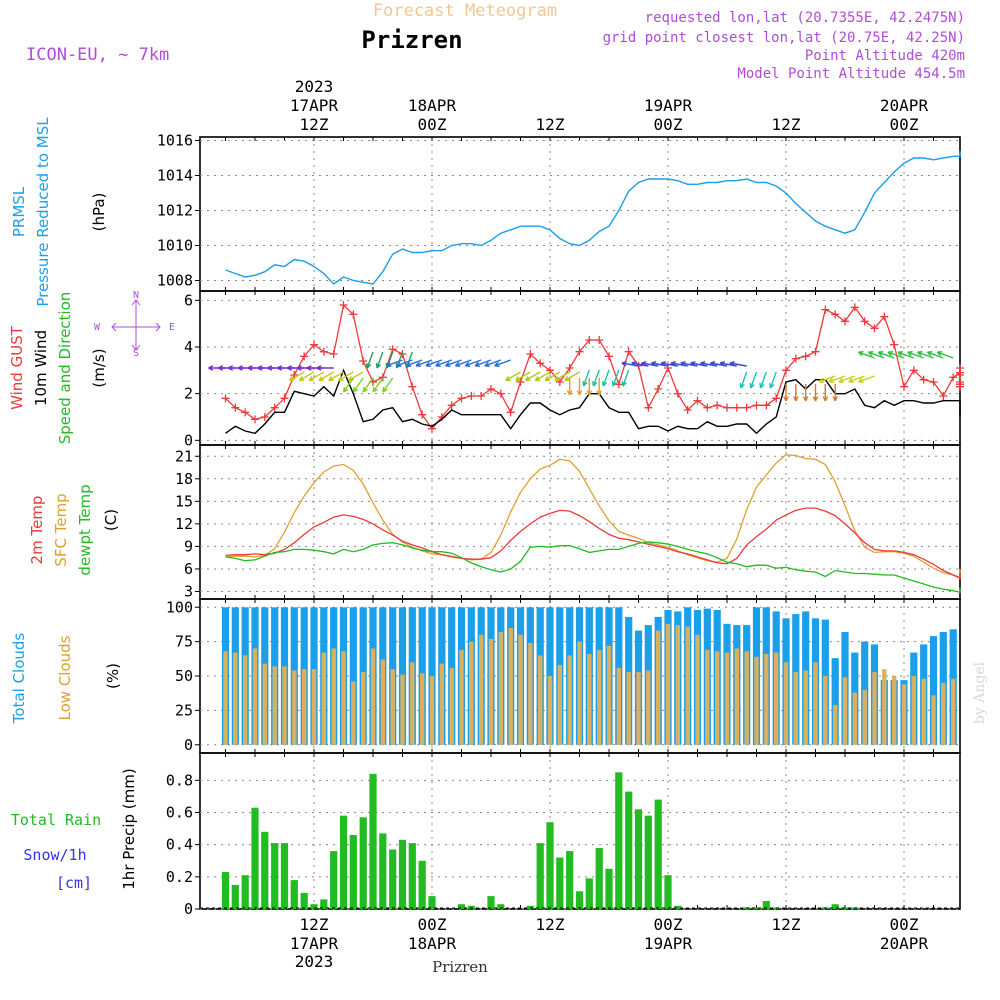 The width and height of the screenshot is (1000, 1000). Describe the element at coordinates (56, 820) in the screenshot. I see `precip-label-rain: Total Rain` at that location.